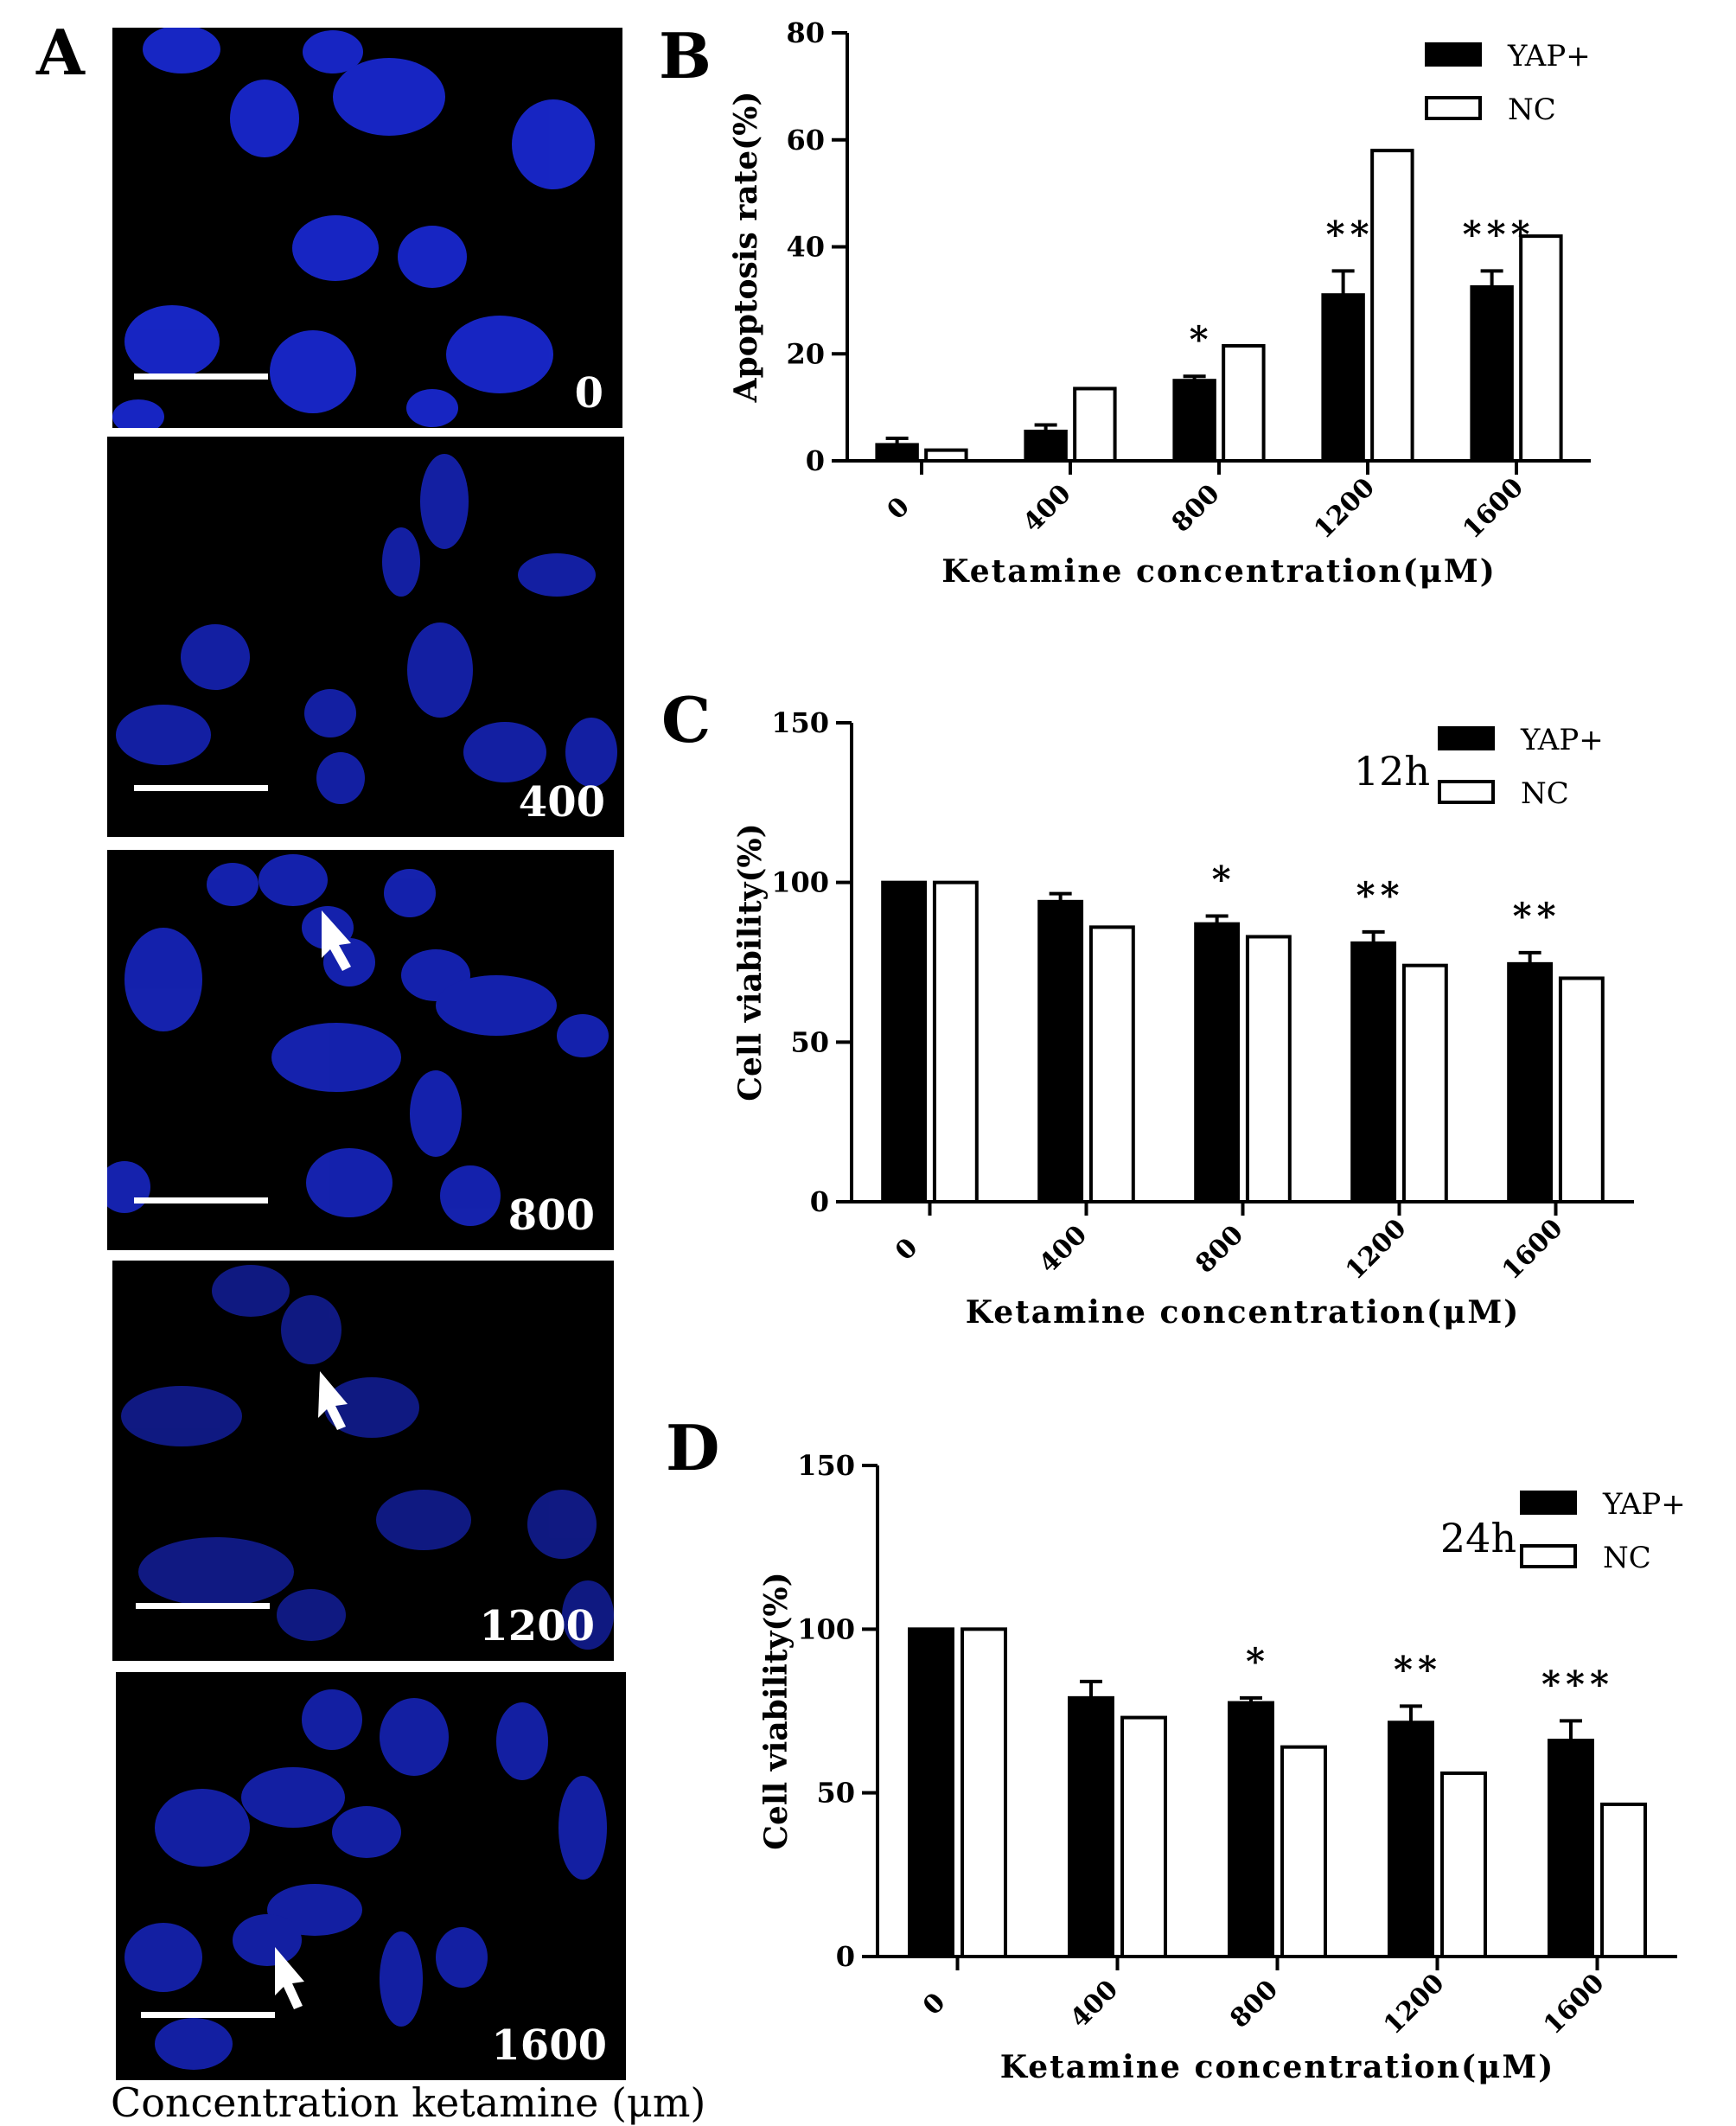 The image size is (1736, 2126). Describe the element at coordinates (549, 2046) in the screenshot. I see `concentration-label: 1600` at that location.